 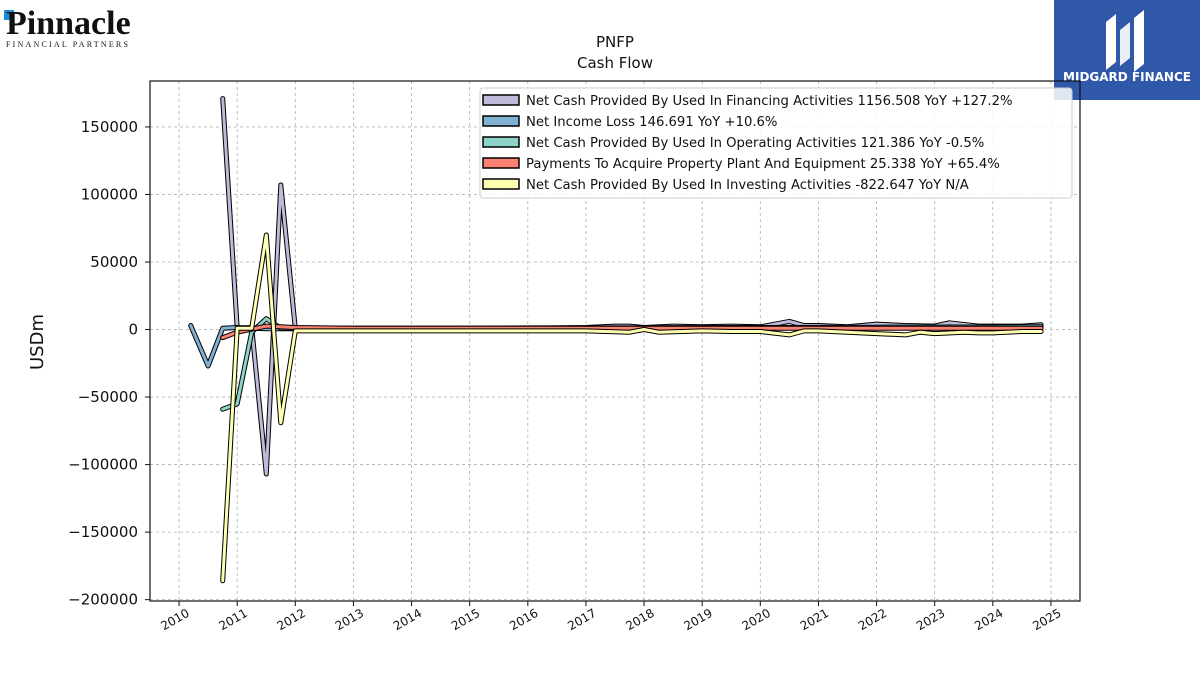 What do you see at coordinates (232, 619) in the screenshot?
I see `x-tick-label: 2011` at bounding box center [232, 619].